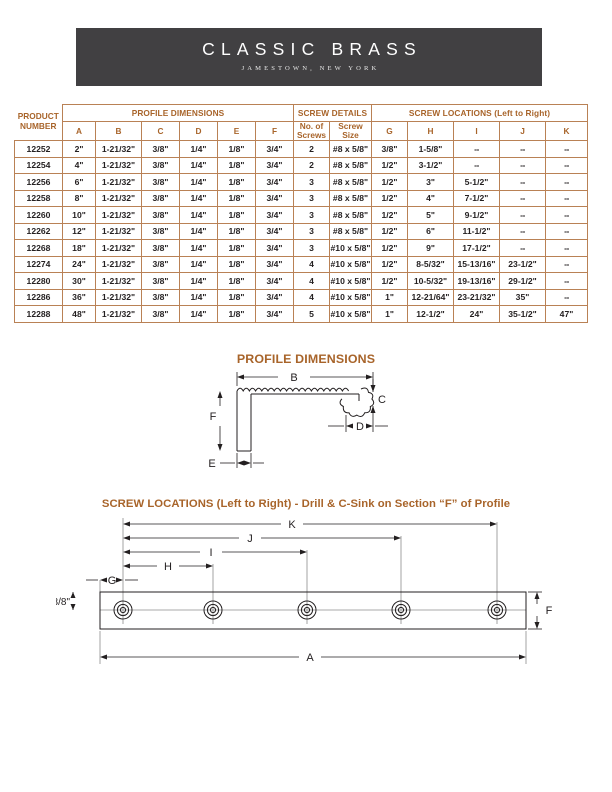  I want to click on cell-n: 4, so click(311, 281).